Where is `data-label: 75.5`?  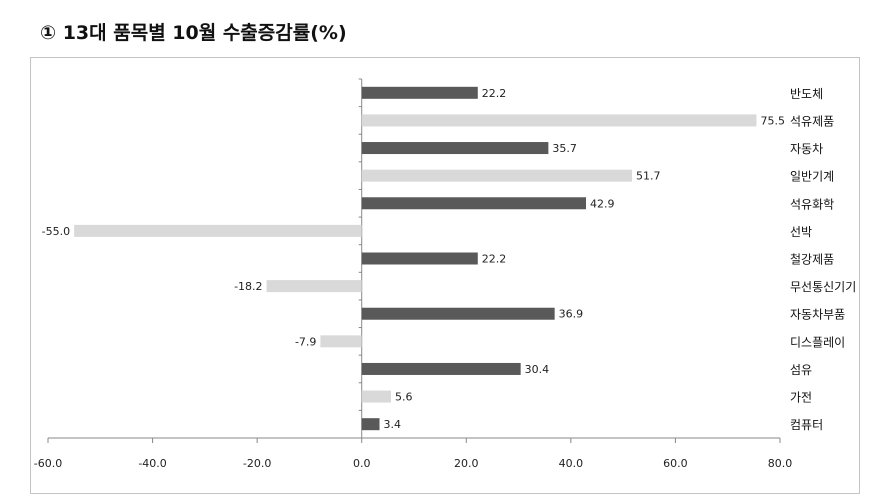 data-label: 75.5 is located at coordinates (772, 120).